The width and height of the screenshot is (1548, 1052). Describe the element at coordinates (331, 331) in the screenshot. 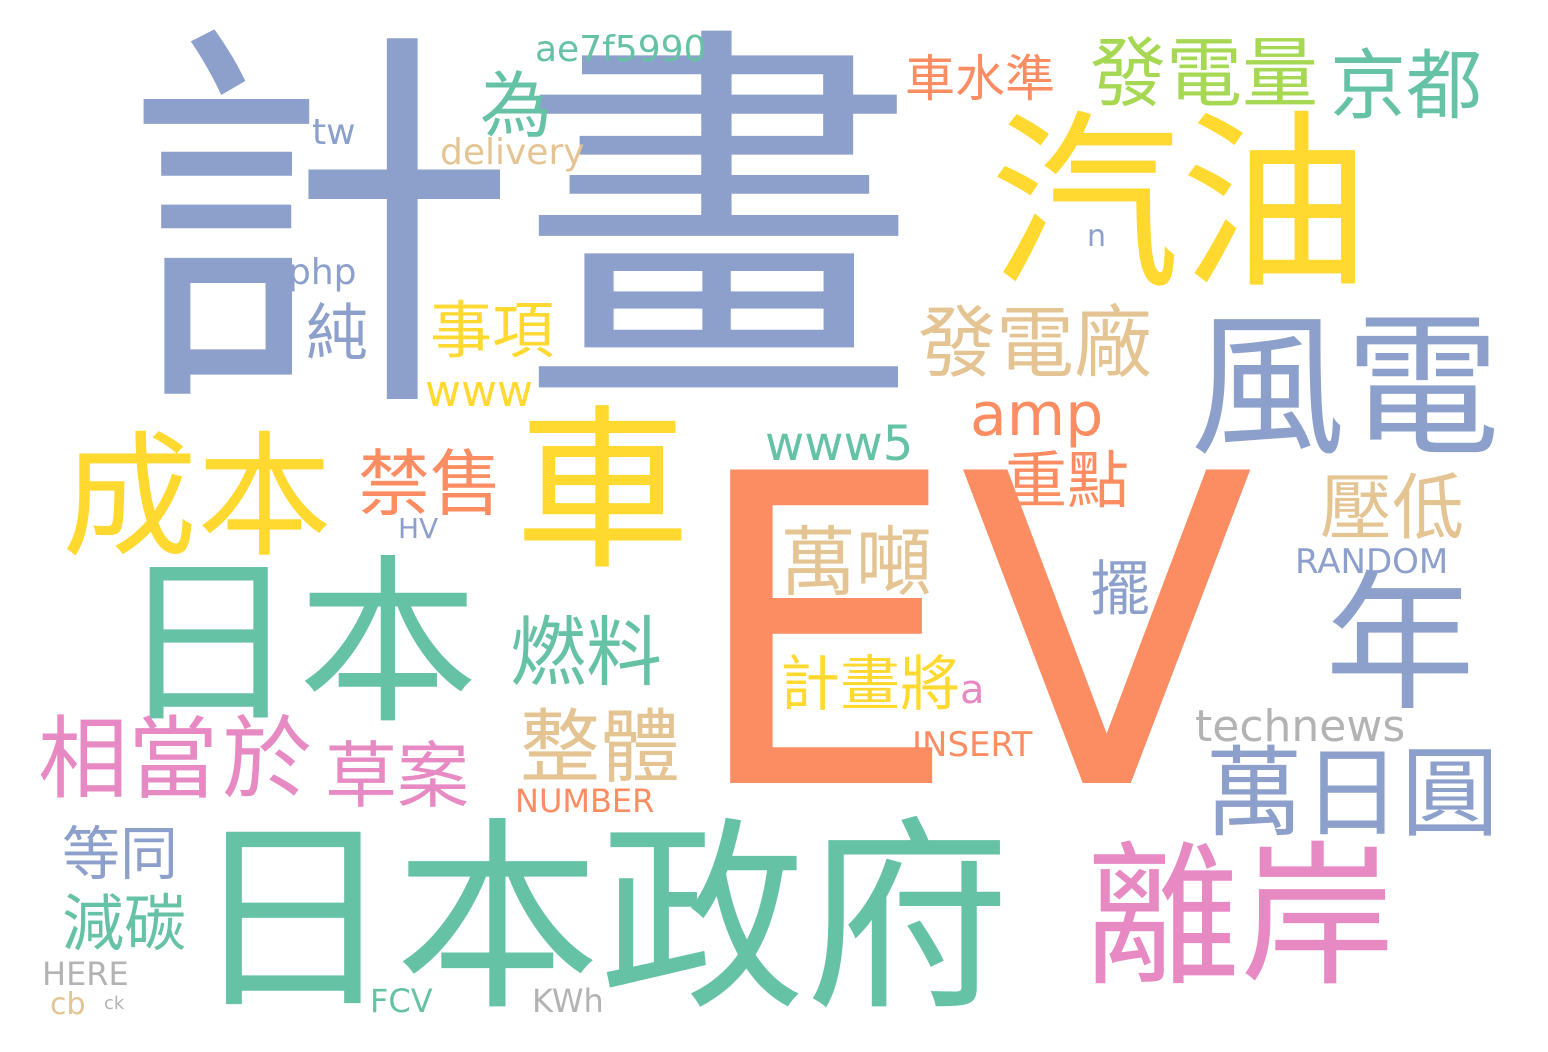

I see `word-pure: 純` at that location.